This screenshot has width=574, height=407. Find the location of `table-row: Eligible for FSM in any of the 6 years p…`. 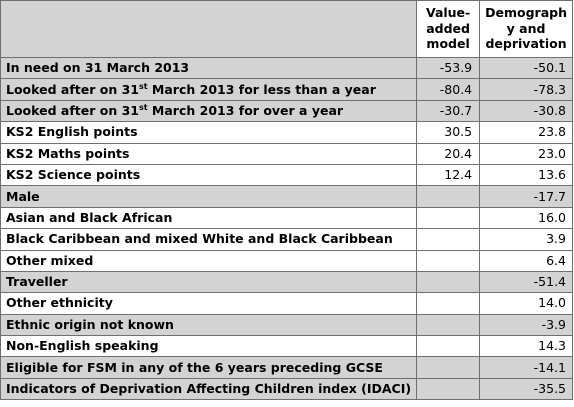

table-row: Eligible for FSM in any of the 6 years p… is located at coordinates (286, 367).